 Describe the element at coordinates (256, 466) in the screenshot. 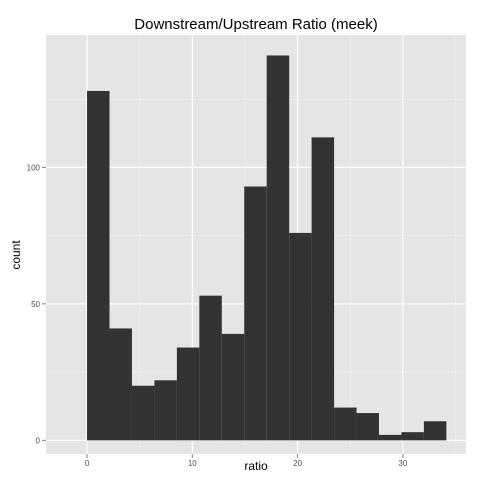

I see `x-axis-title: ratio` at that location.